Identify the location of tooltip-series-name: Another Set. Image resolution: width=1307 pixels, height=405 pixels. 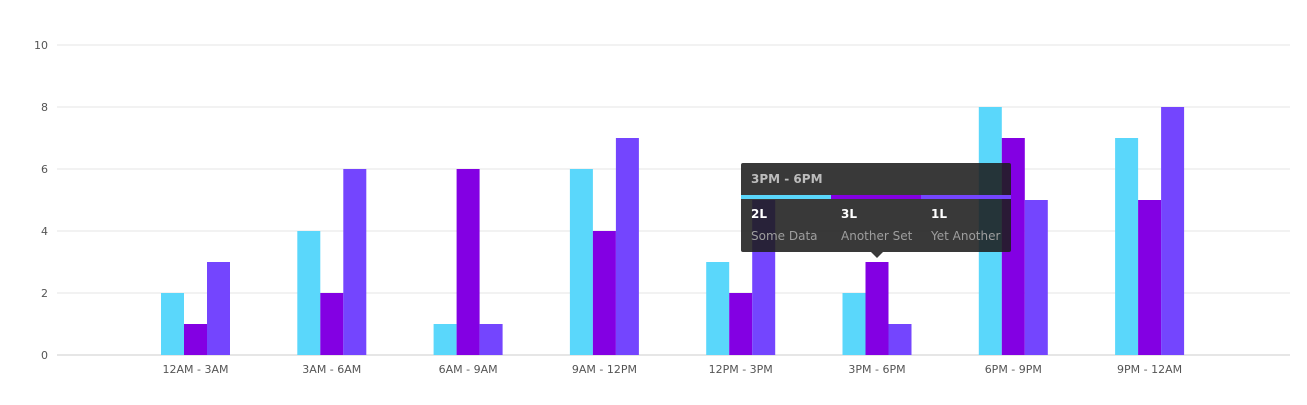
(877, 236).